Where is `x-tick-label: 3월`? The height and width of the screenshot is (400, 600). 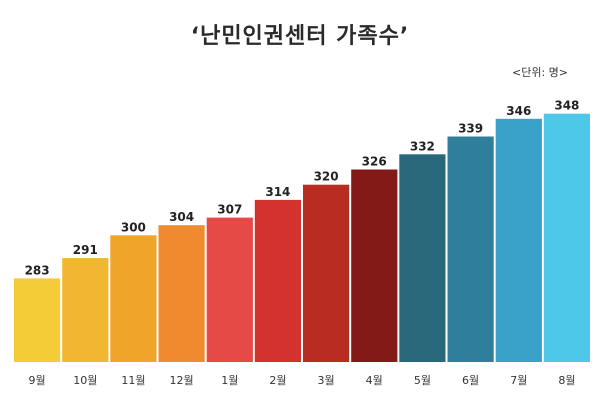
x-tick-label: 3월 is located at coordinates (326, 380).